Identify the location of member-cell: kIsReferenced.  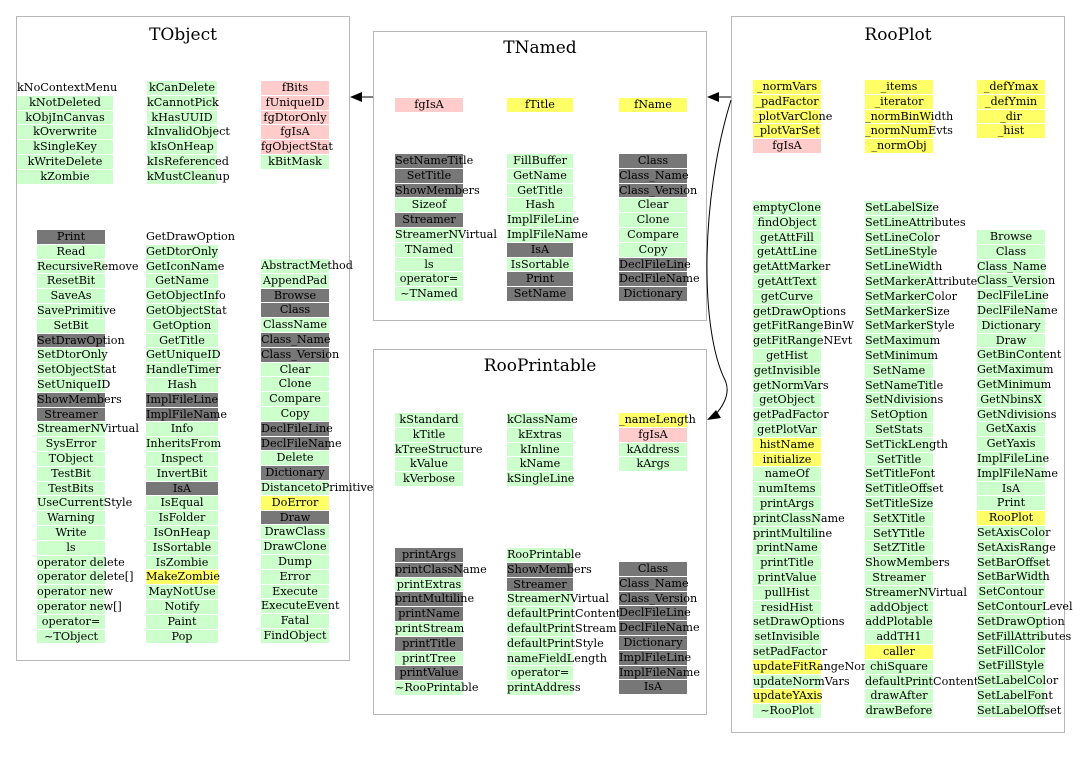
(188, 162).